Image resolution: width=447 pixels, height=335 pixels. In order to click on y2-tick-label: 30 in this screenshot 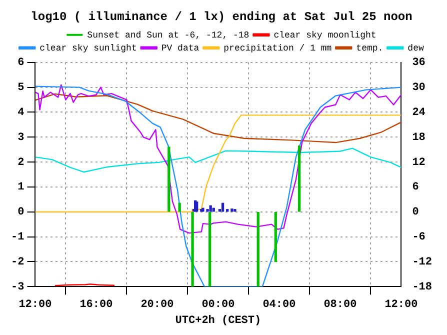, I will do `click(419, 88)`.